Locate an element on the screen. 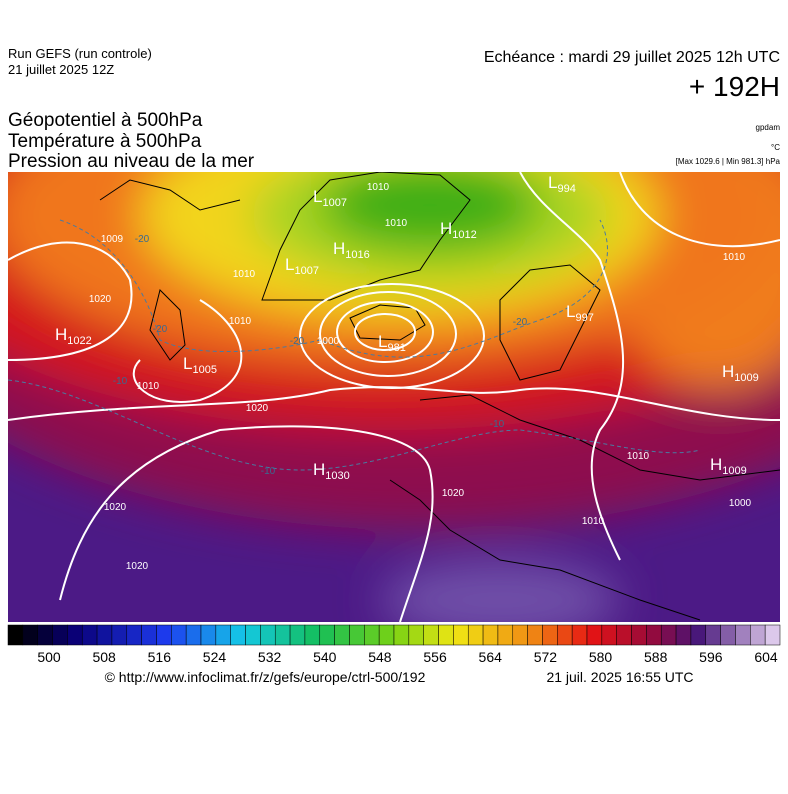 The width and height of the screenshot is (788, 794). unit: °C is located at coordinates (775, 147).